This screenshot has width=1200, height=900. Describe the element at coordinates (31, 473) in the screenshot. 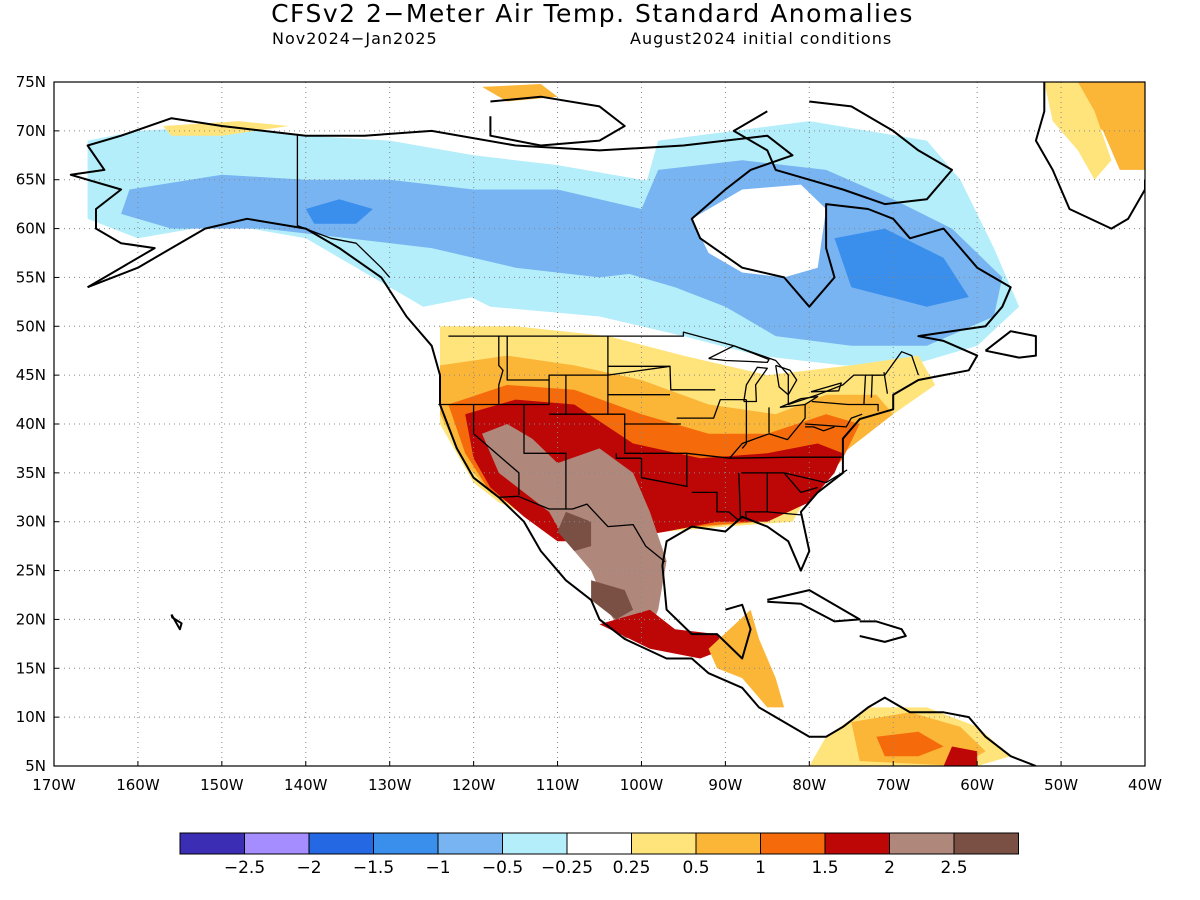

I see `lat-tick-label: 35N` at that location.